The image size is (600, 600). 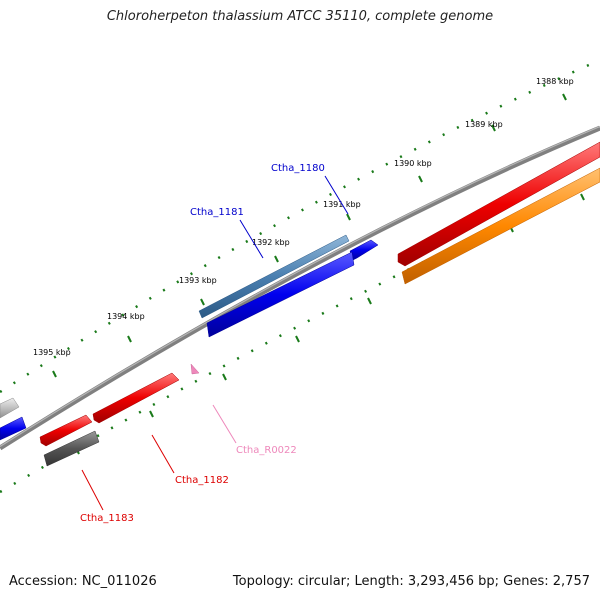 I want to click on gene-label-ctha-1182: Ctha_1182, so click(x=202, y=480).